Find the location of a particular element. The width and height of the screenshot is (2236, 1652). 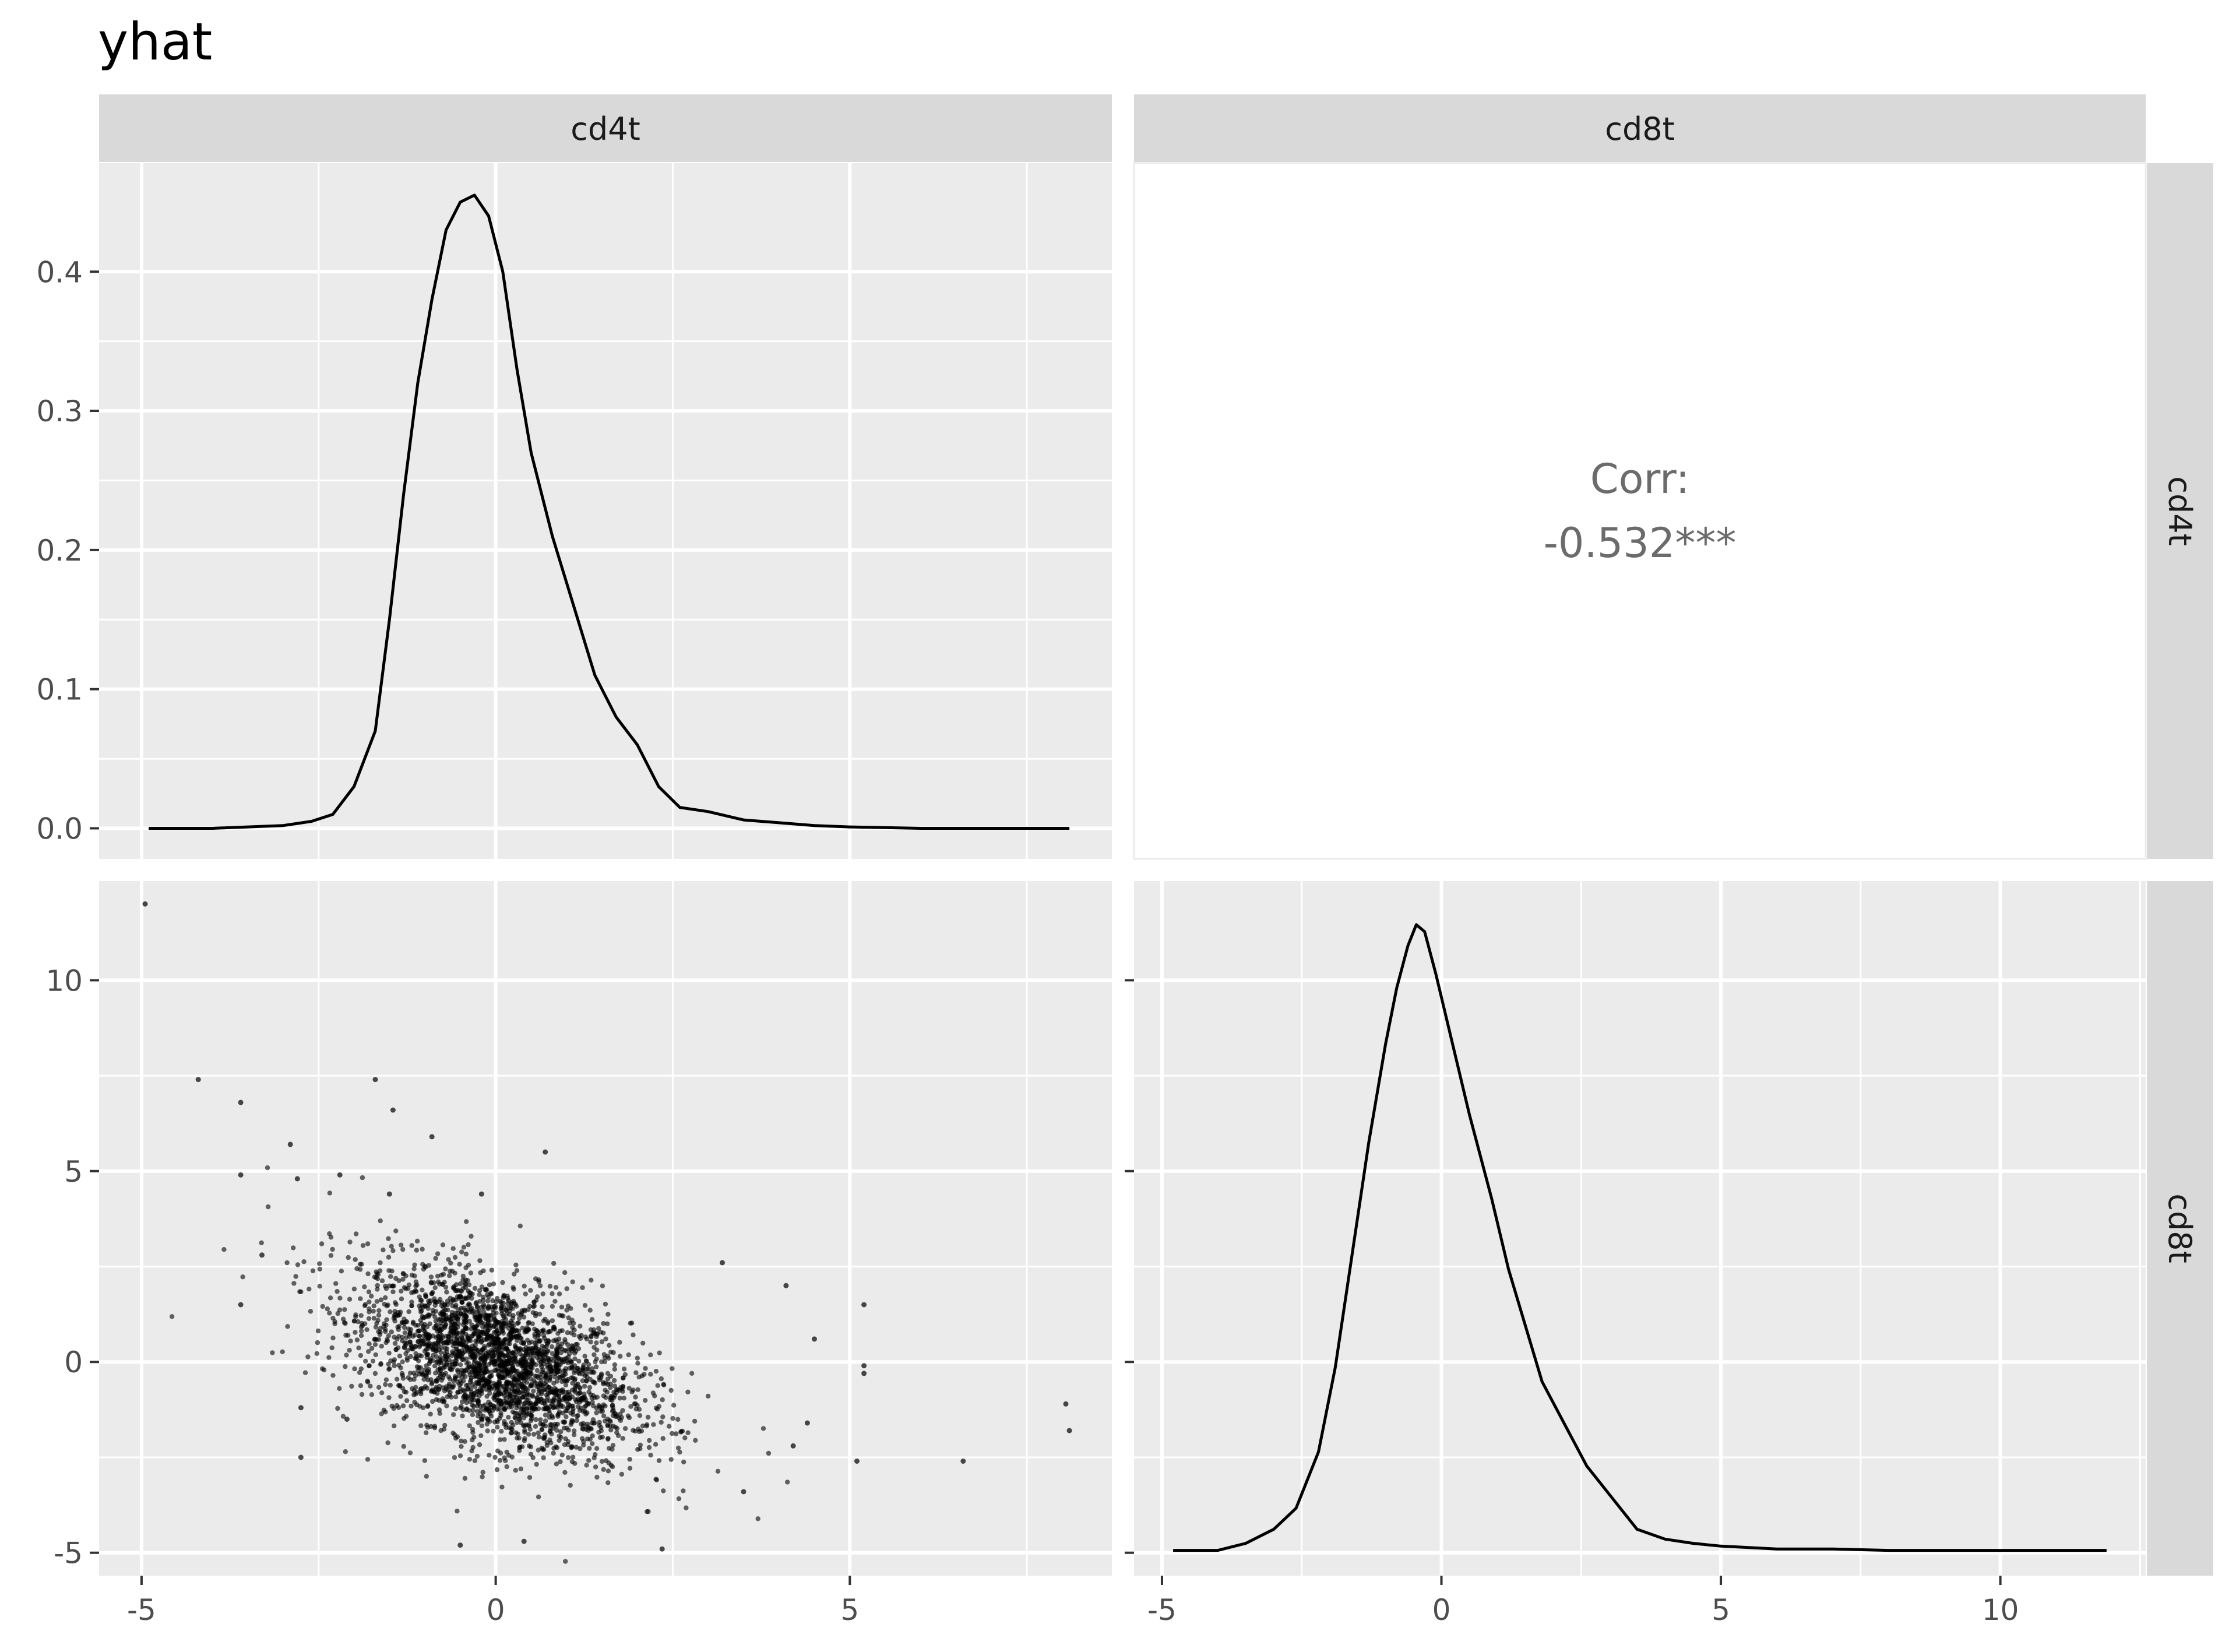

y-axis-cd8t-tick-label: 0 is located at coordinates (74, 1362).